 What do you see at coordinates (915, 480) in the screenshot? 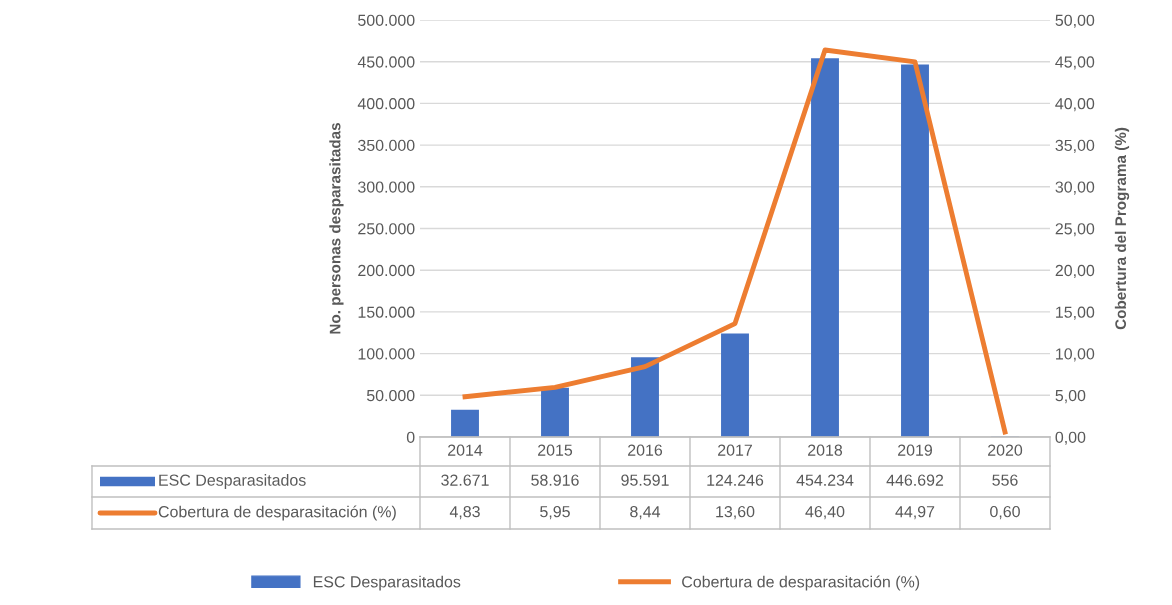
I see `data-label: 446.692` at bounding box center [915, 480].